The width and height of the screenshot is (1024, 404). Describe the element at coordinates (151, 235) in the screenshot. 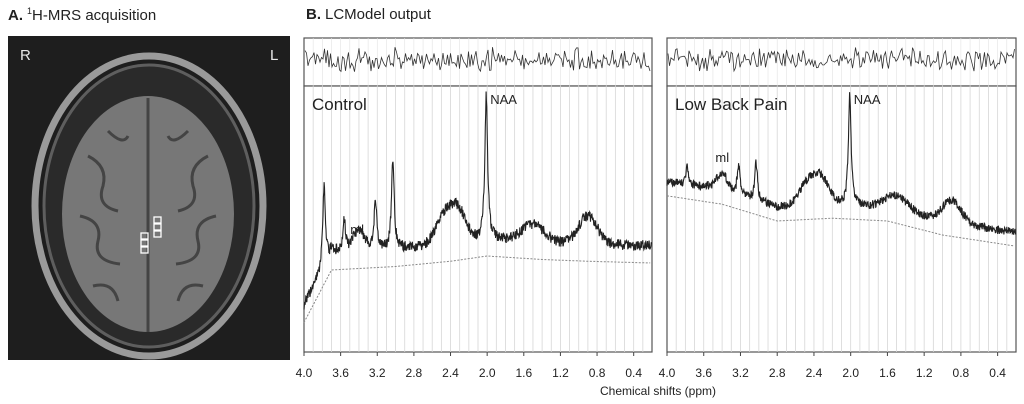

I see `voxel-markers` at that location.